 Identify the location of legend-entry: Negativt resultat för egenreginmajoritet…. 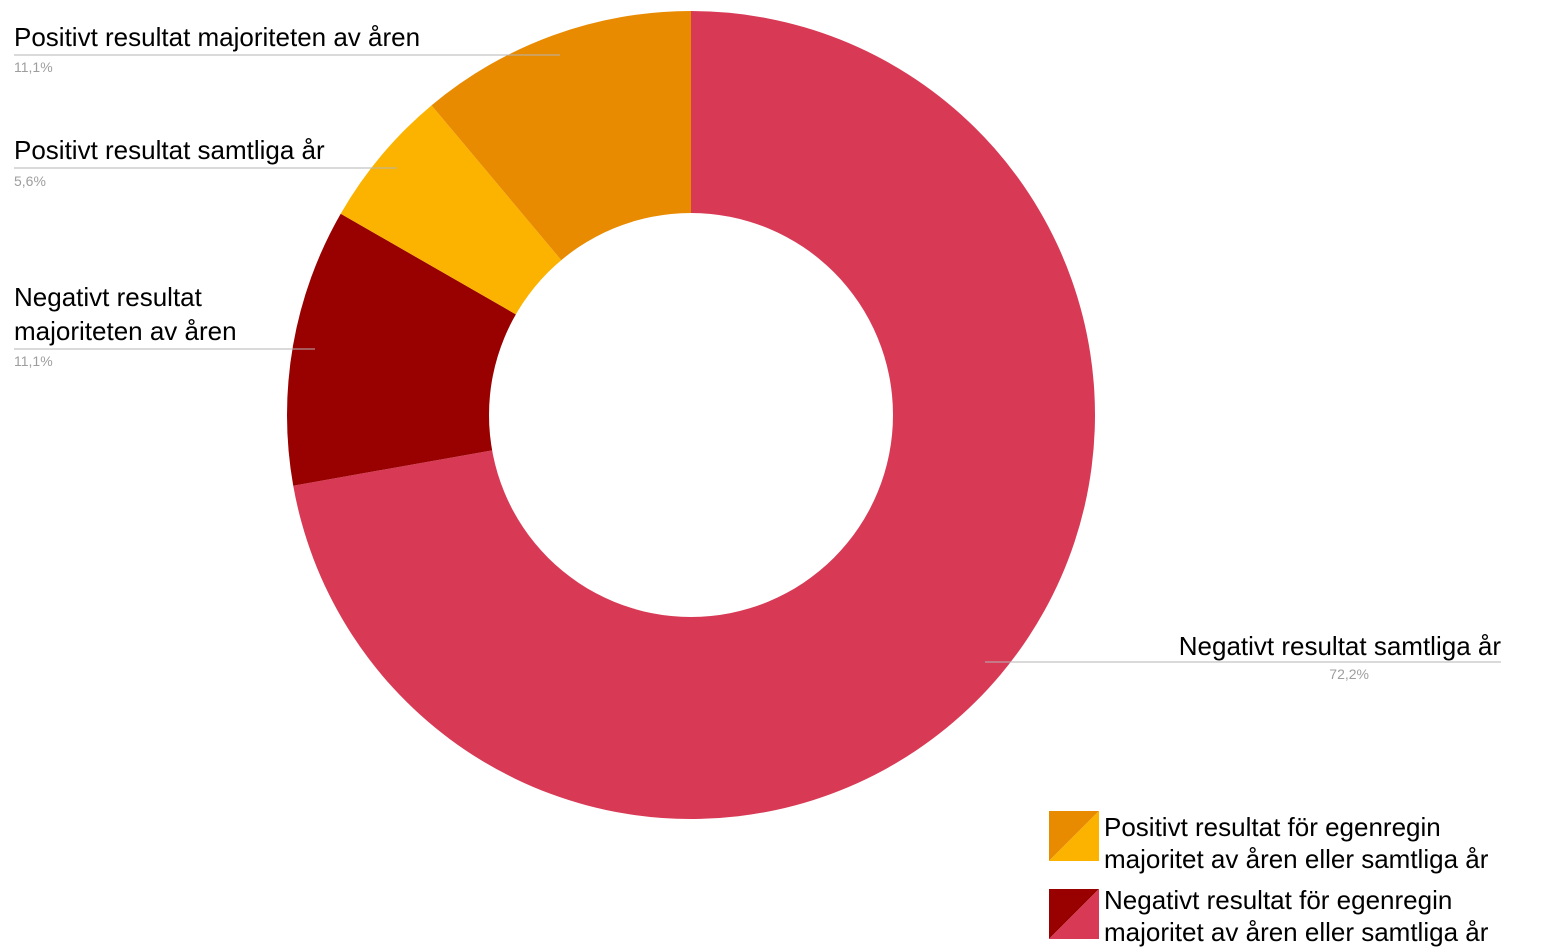
(1269, 916).